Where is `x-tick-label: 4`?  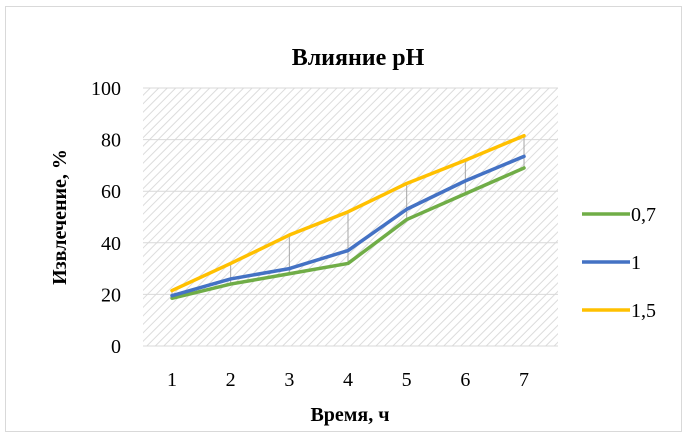 x-tick-label: 4 is located at coordinates (348, 380).